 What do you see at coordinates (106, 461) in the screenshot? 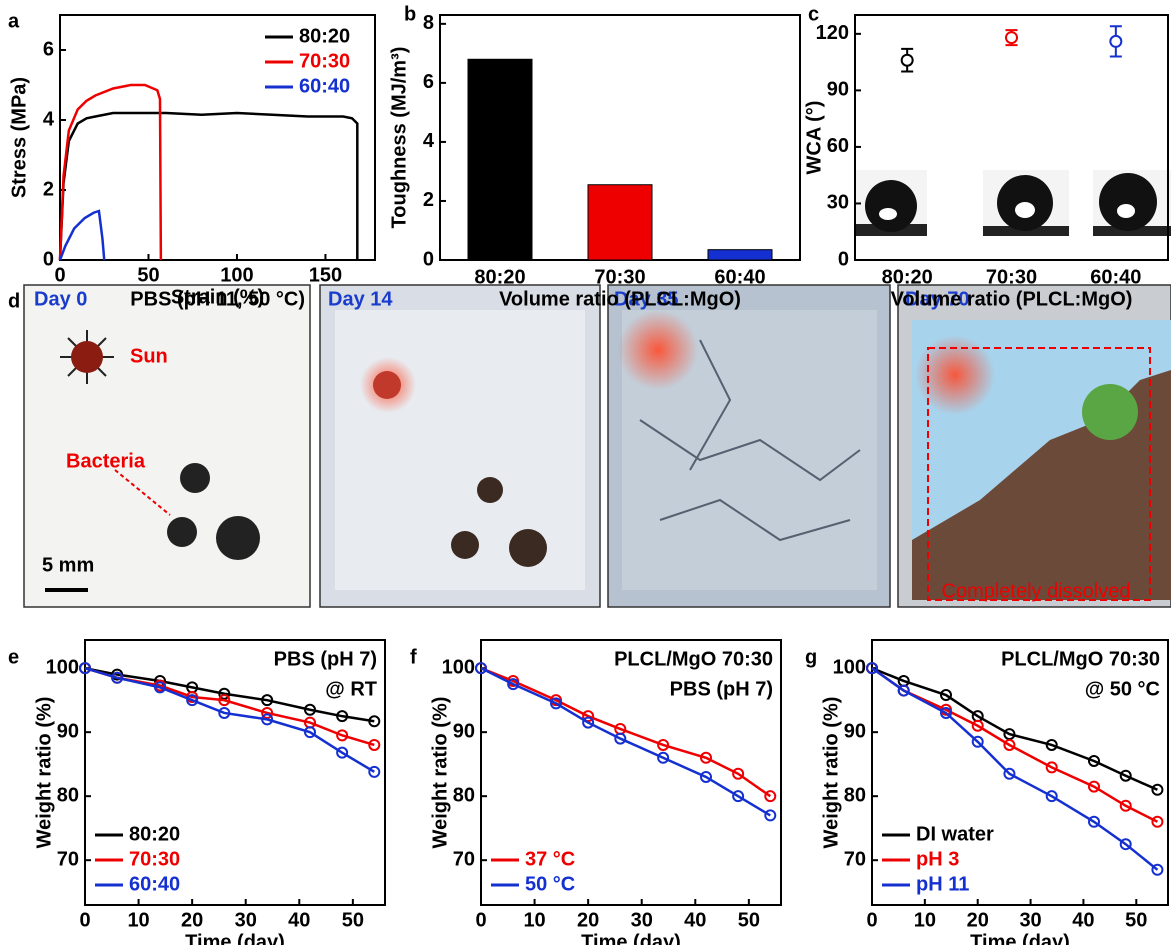
I see `bacteria-label: Bacteria` at bounding box center [106, 461].